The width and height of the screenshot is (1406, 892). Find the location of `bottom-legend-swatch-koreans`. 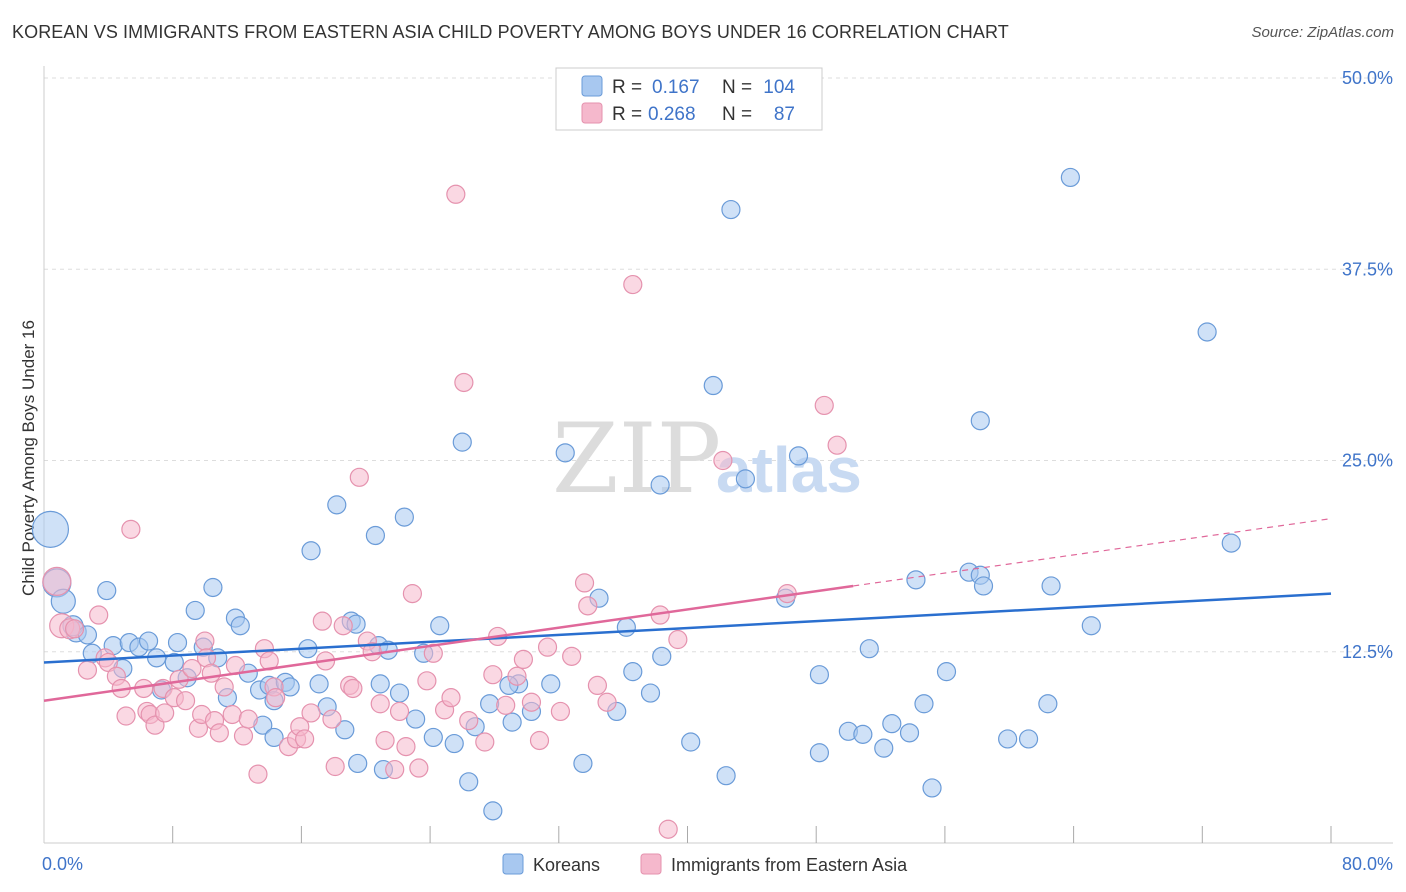

bottom-legend-swatch-koreans is located at coordinates (513, 864).